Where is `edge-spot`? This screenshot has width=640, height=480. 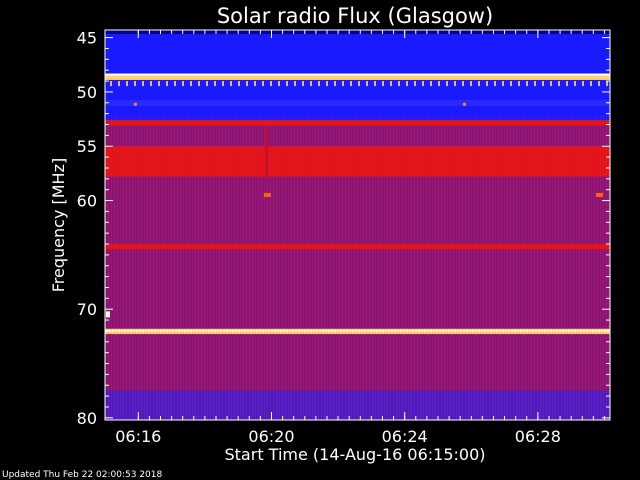
edge-spot is located at coordinates (108, 314).